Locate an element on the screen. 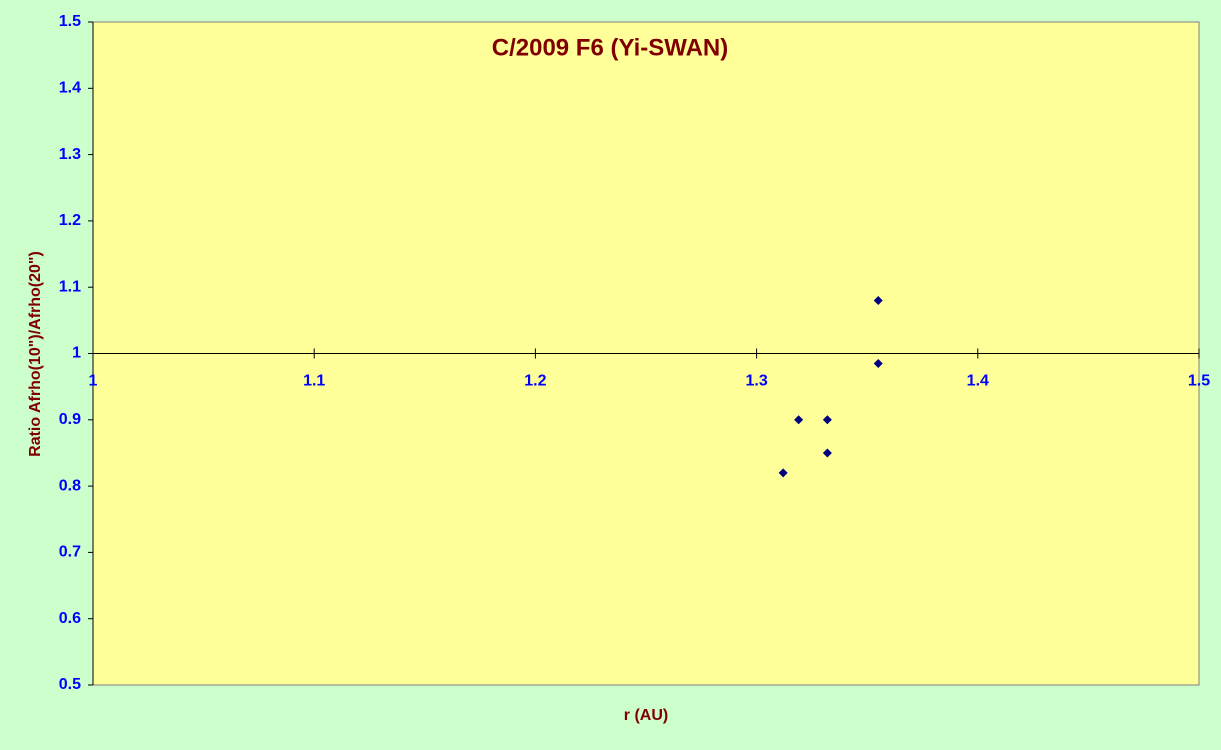 This screenshot has height=750, width=1221. y-tick-label: 0.5 is located at coordinates (70, 684).